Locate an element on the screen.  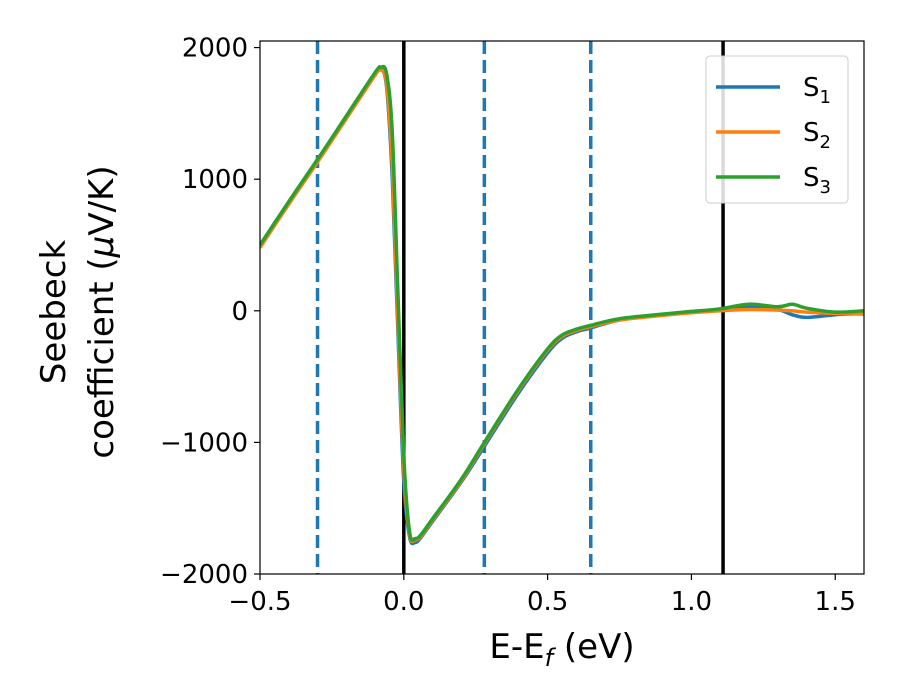
x-axis-label: E-Ef (eV) is located at coordinates (561, 649).